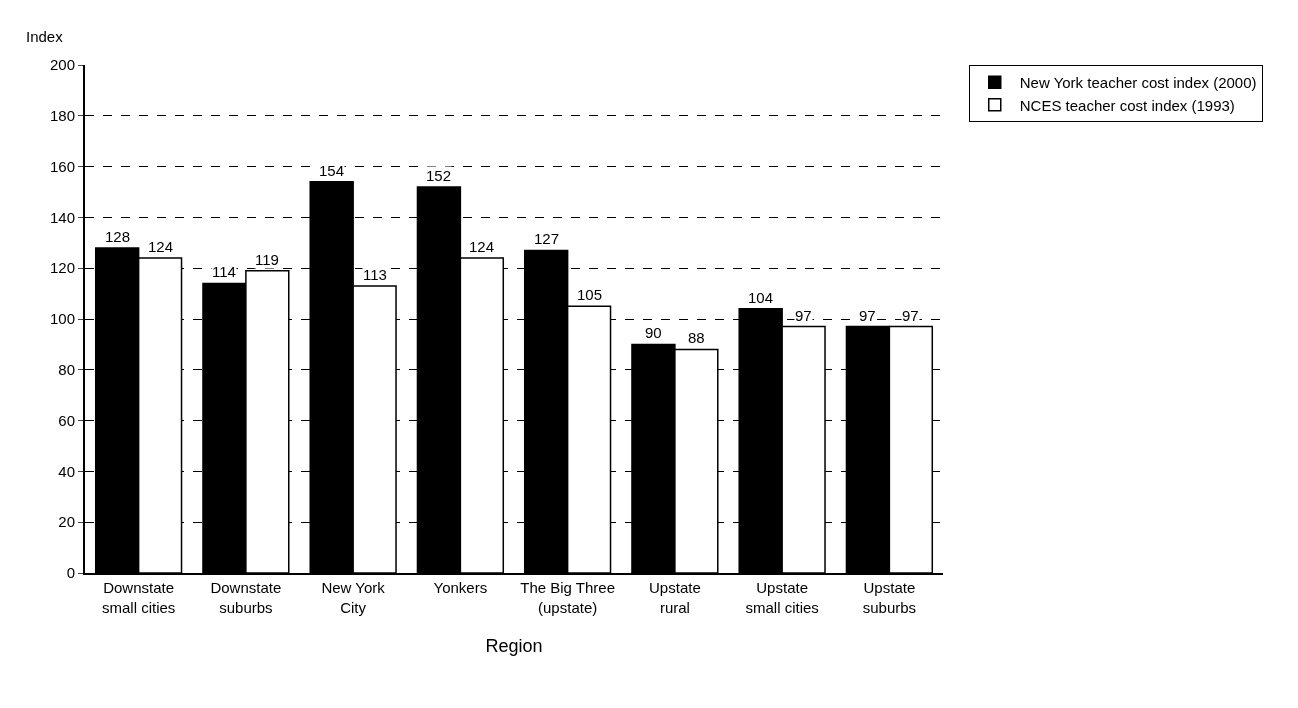  I want to click on x-tick-label: Yonkers, so click(460, 587).